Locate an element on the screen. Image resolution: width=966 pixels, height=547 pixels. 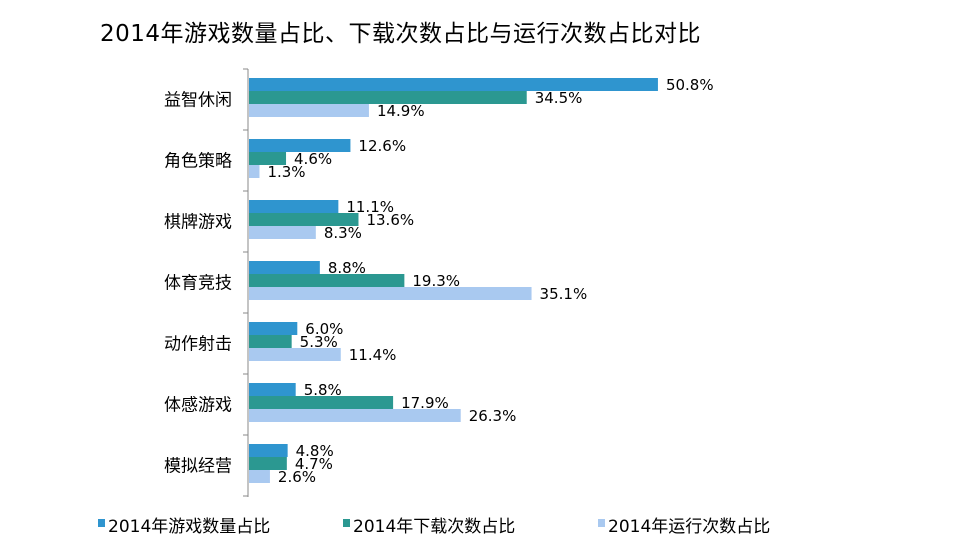
category-label: 益智休闲 is located at coordinates (198, 101).